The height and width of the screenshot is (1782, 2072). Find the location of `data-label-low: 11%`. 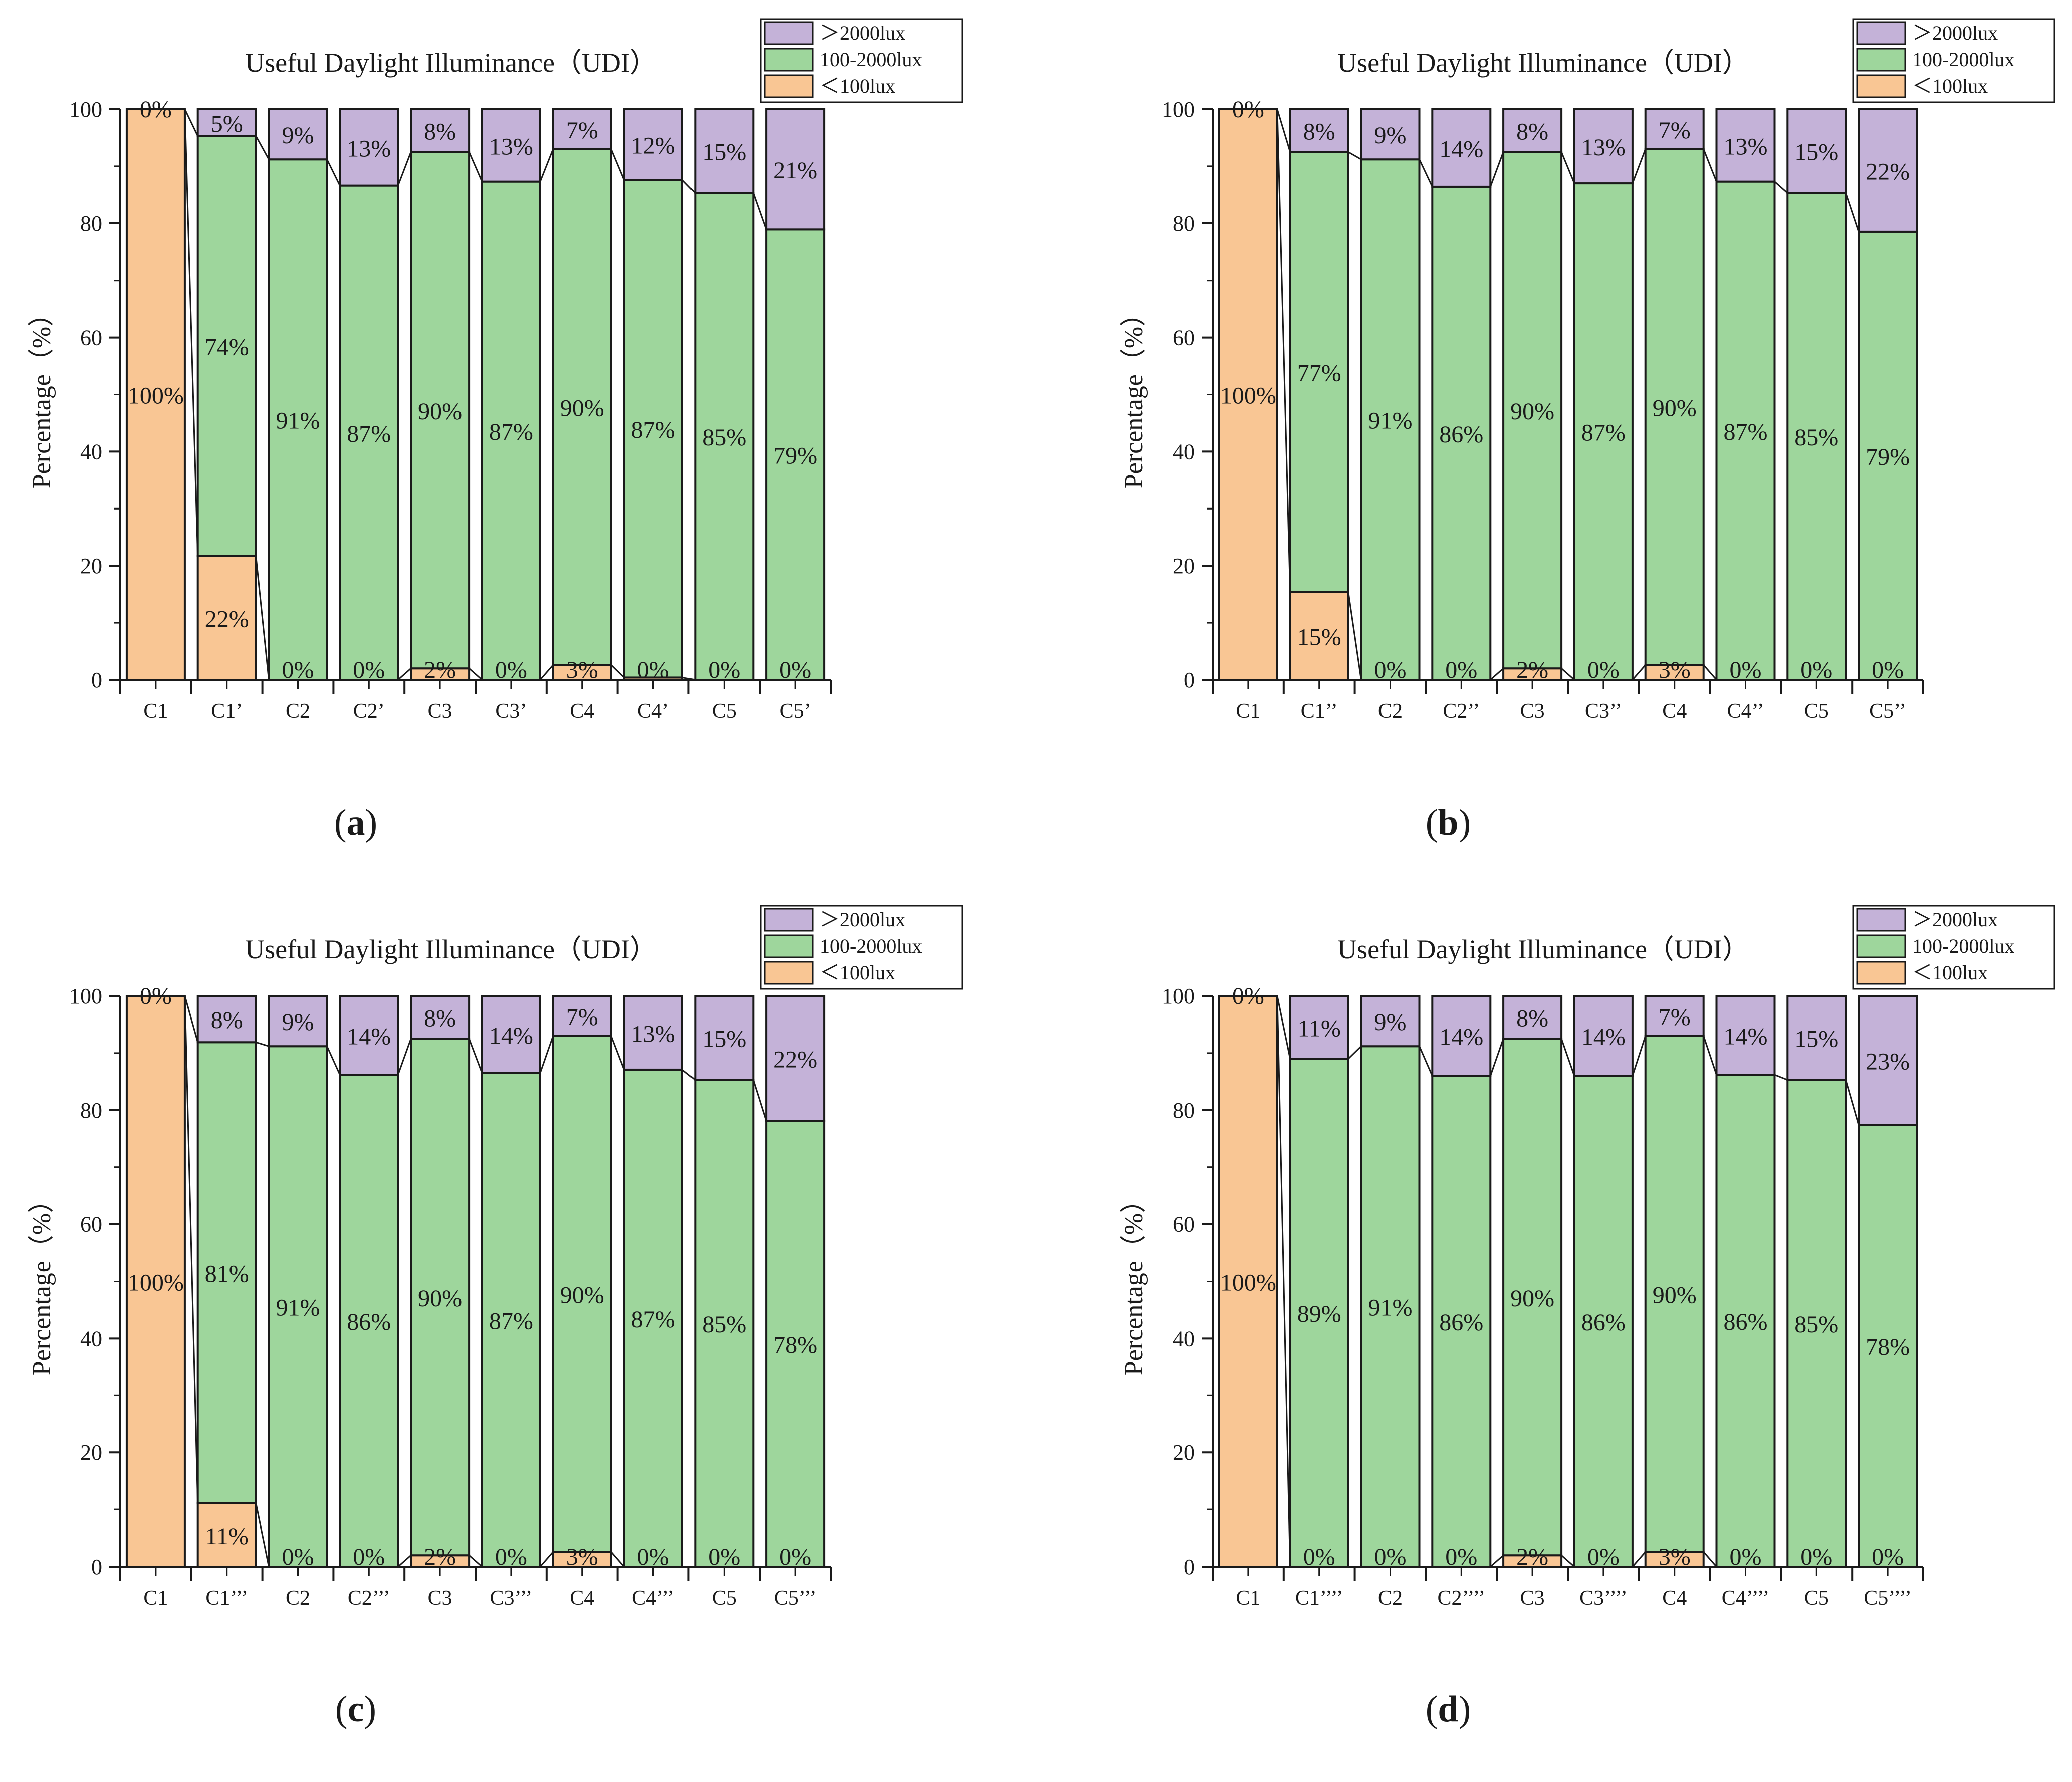

data-label-low: 11% is located at coordinates (227, 1536).